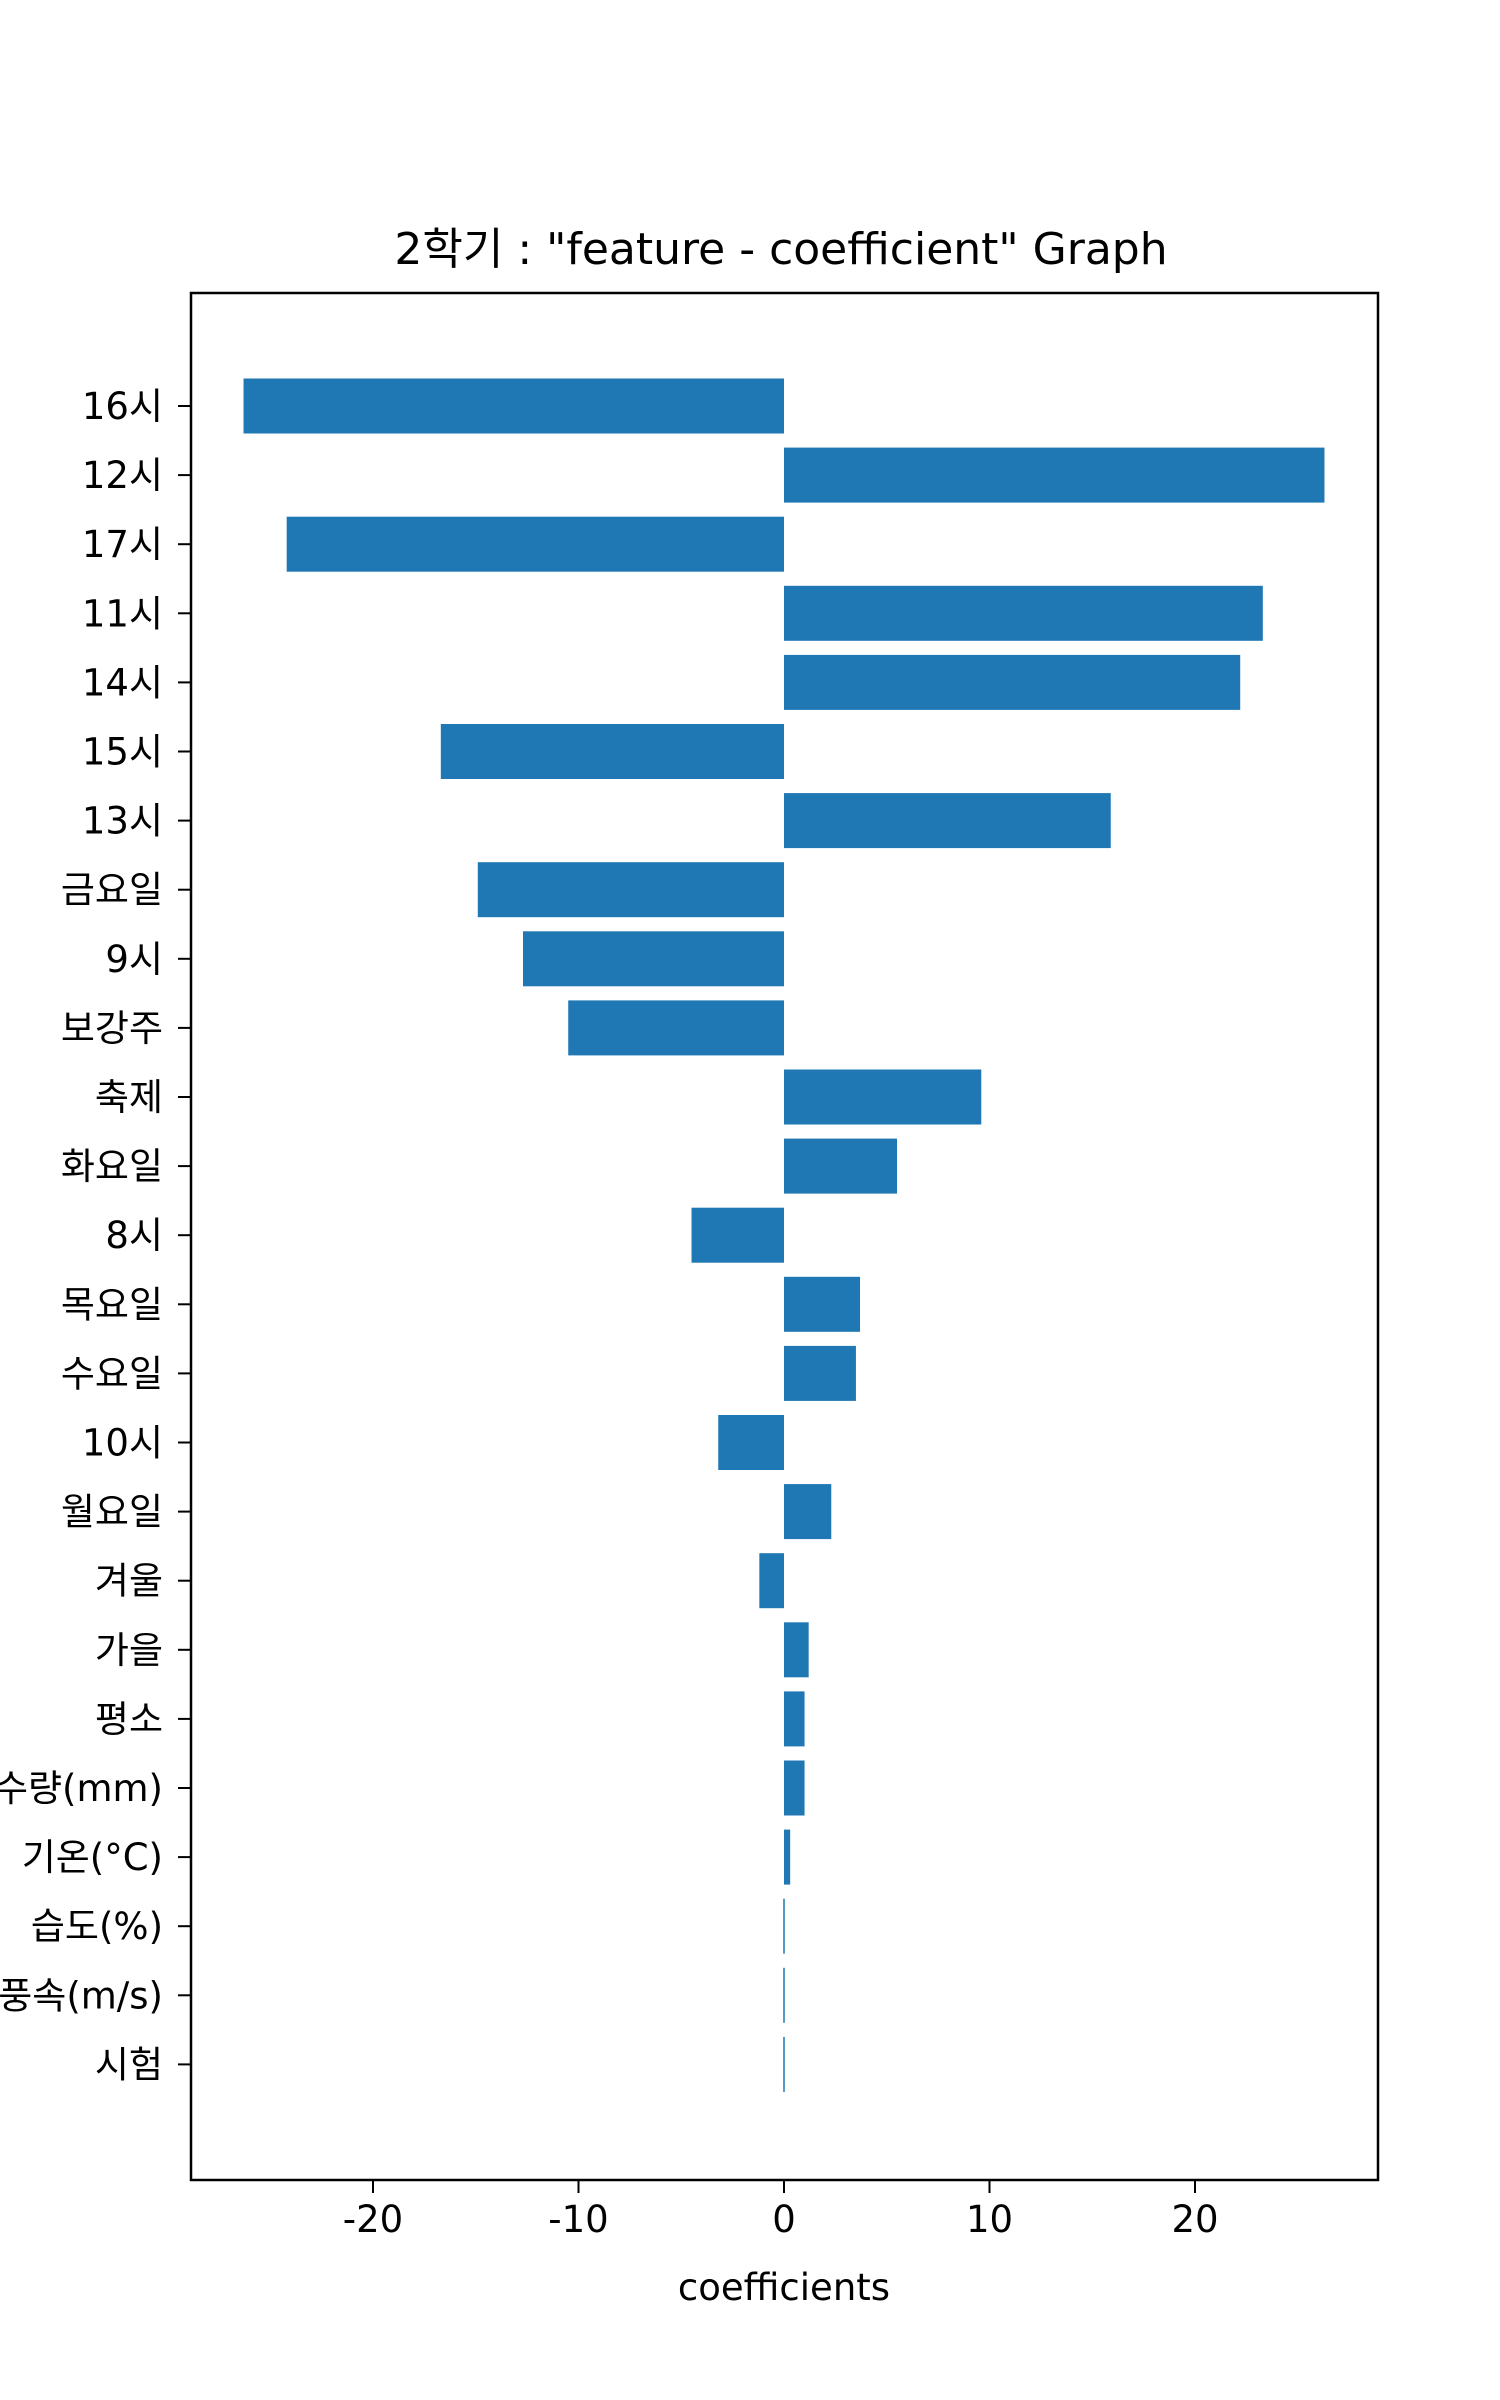 This screenshot has width=1500, height=2400. Describe the element at coordinates (578, 2219) in the screenshot. I see `x-tick-label: -10` at that location.